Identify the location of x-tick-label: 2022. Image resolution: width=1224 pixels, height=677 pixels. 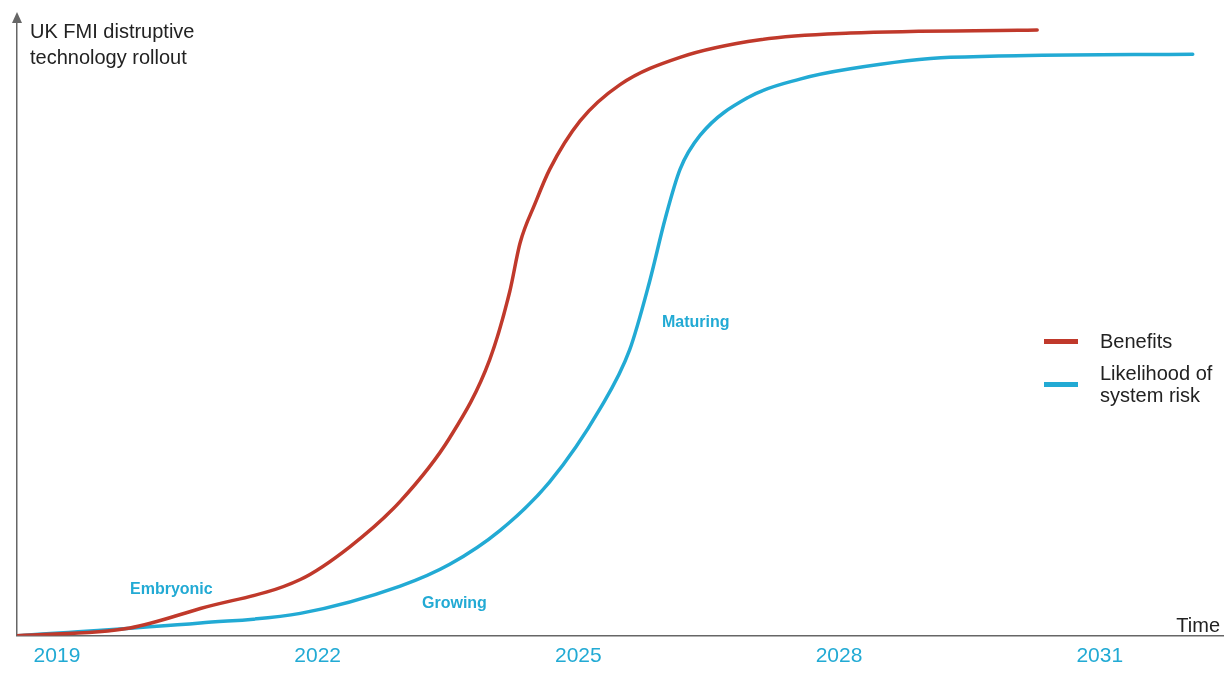
(318, 655).